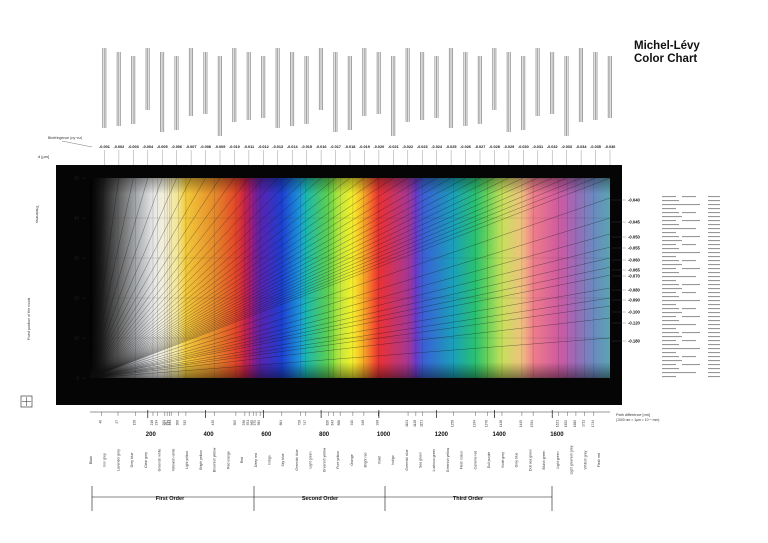 The image size is (768, 543). What do you see at coordinates (448, 459) in the screenshot?
I see `interference-color-name: Greenish yellow` at bounding box center [448, 459].